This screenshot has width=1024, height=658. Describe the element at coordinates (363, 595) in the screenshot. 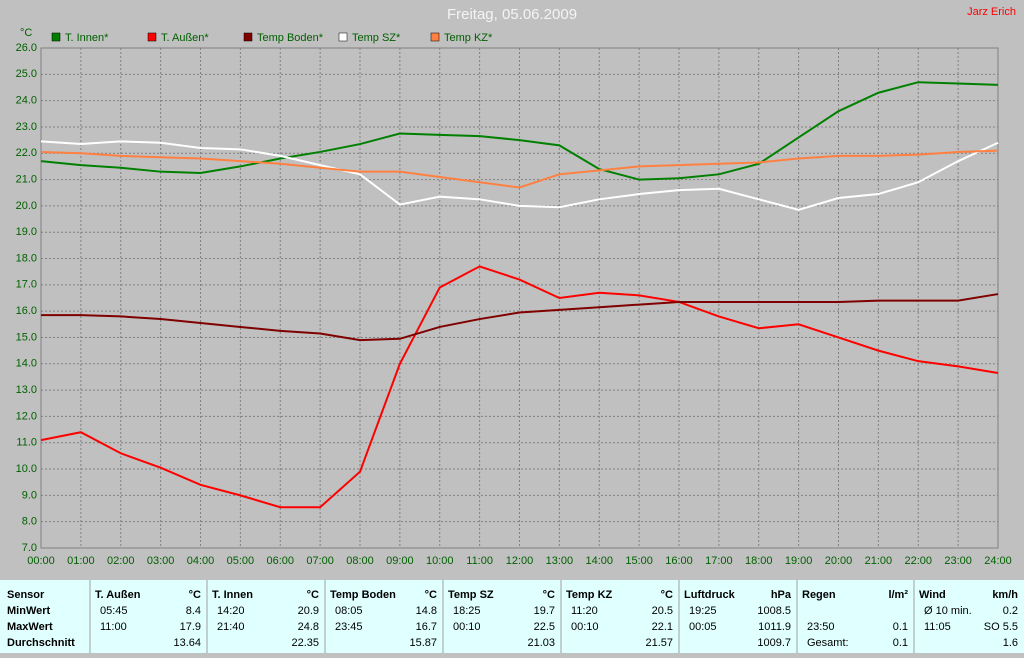

I see `column-header: Temp Boden` at that location.